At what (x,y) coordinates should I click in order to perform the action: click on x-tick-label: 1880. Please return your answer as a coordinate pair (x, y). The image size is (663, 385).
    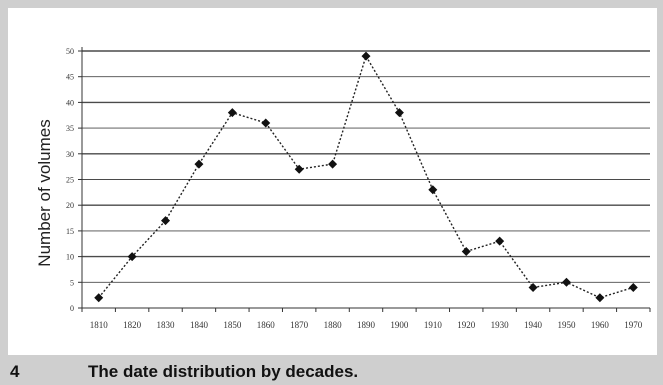
    Looking at the image, I should click on (333, 325).